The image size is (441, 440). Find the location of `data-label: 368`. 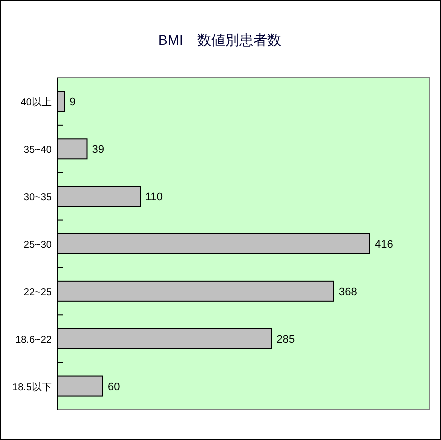

data-label: 368 is located at coordinates (348, 292).